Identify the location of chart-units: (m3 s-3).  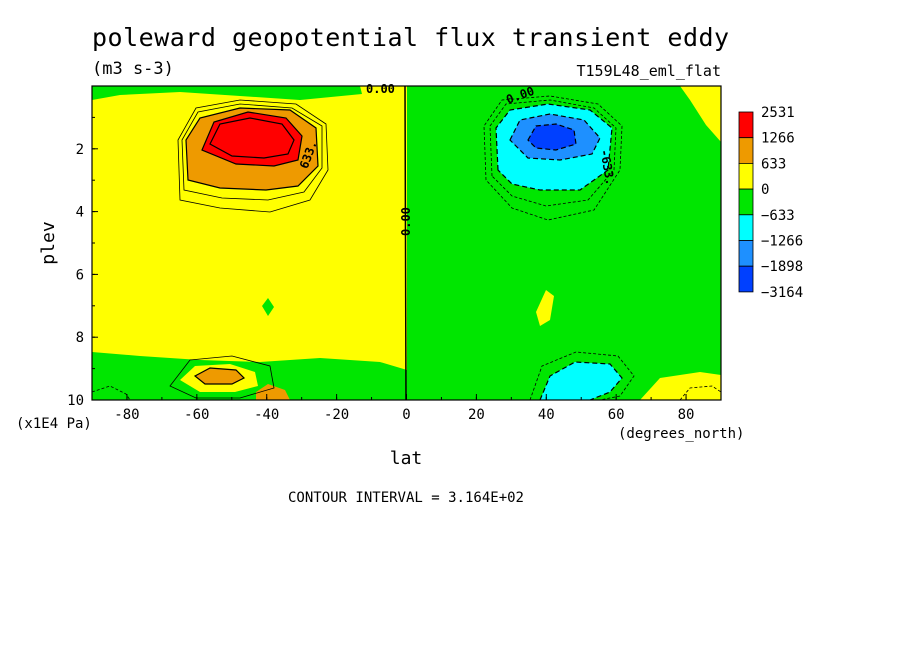
(133, 69).